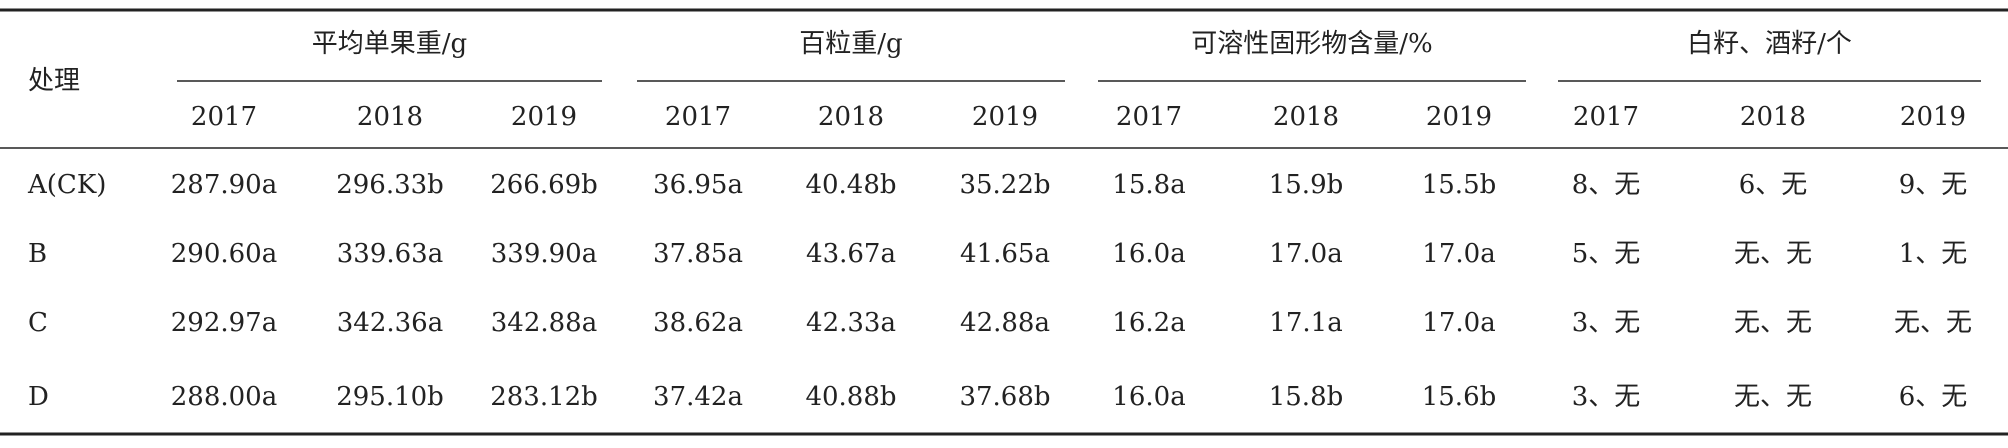 This screenshot has height=448, width=2008. What do you see at coordinates (390, 397) in the screenshot?
I see `cell: 295.10b` at bounding box center [390, 397].